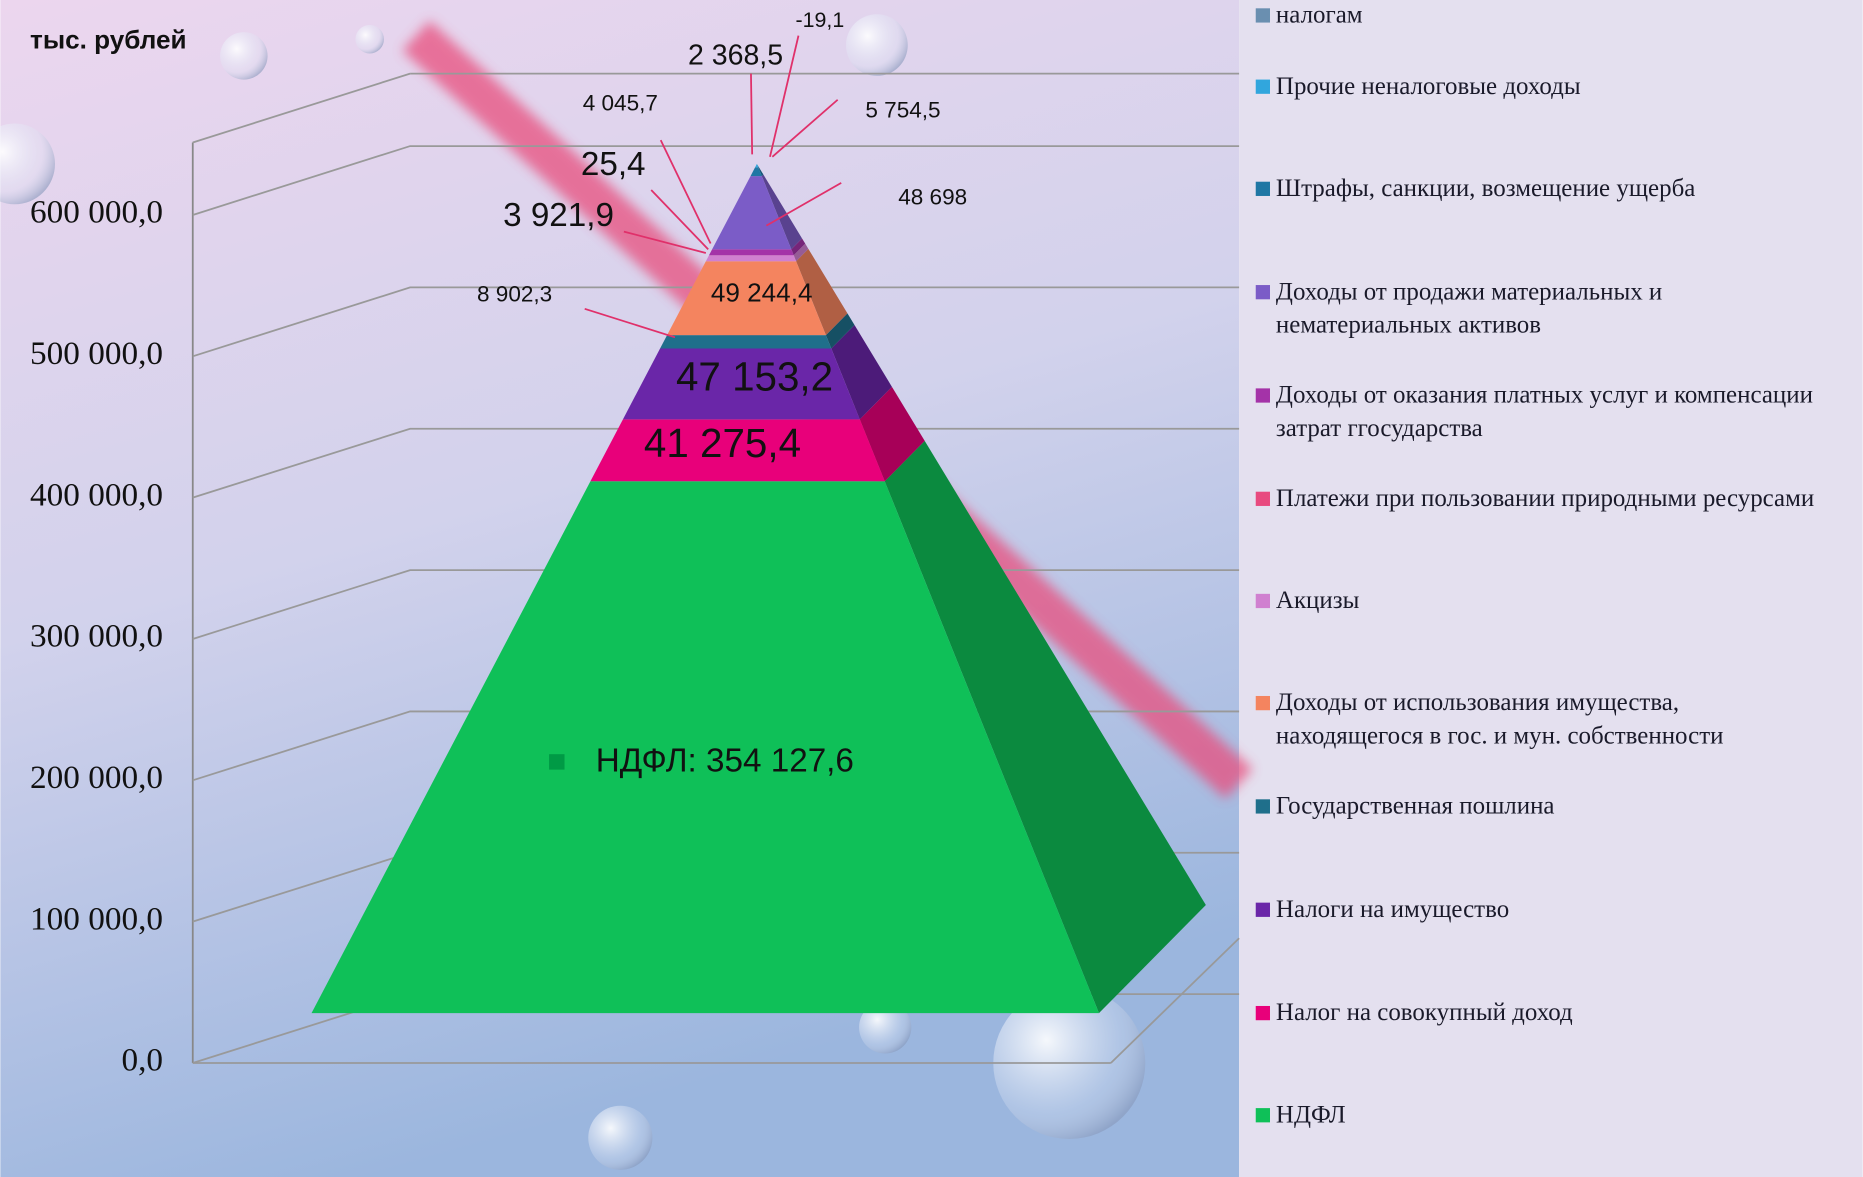 The width and height of the screenshot is (1863, 1177). Describe the element at coordinates (725, 760) in the screenshot. I see `data-label: НДФЛ: 354 127,6` at that location.